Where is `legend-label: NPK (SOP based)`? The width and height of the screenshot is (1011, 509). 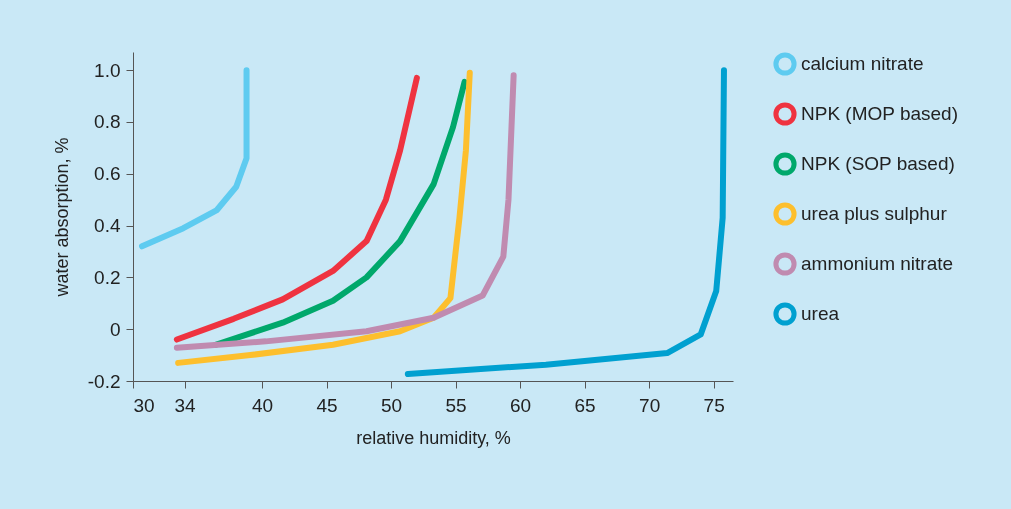 legend-label: NPK (SOP based) is located at coordinates (878, 163).